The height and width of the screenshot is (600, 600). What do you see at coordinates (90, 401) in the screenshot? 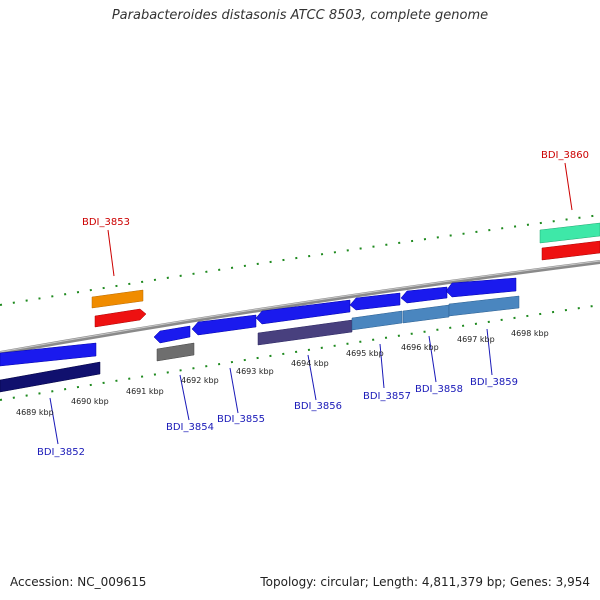
I see `tick-label: 4690 kbp` at bounding box center [90, 401].